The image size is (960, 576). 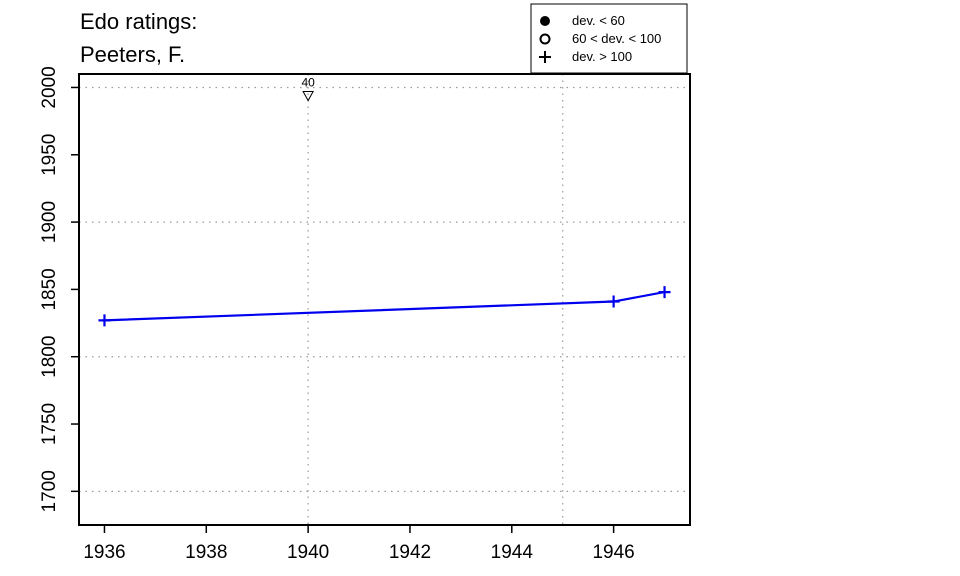 I want to click on annotation-label: 40, so click(x=308, y=83).